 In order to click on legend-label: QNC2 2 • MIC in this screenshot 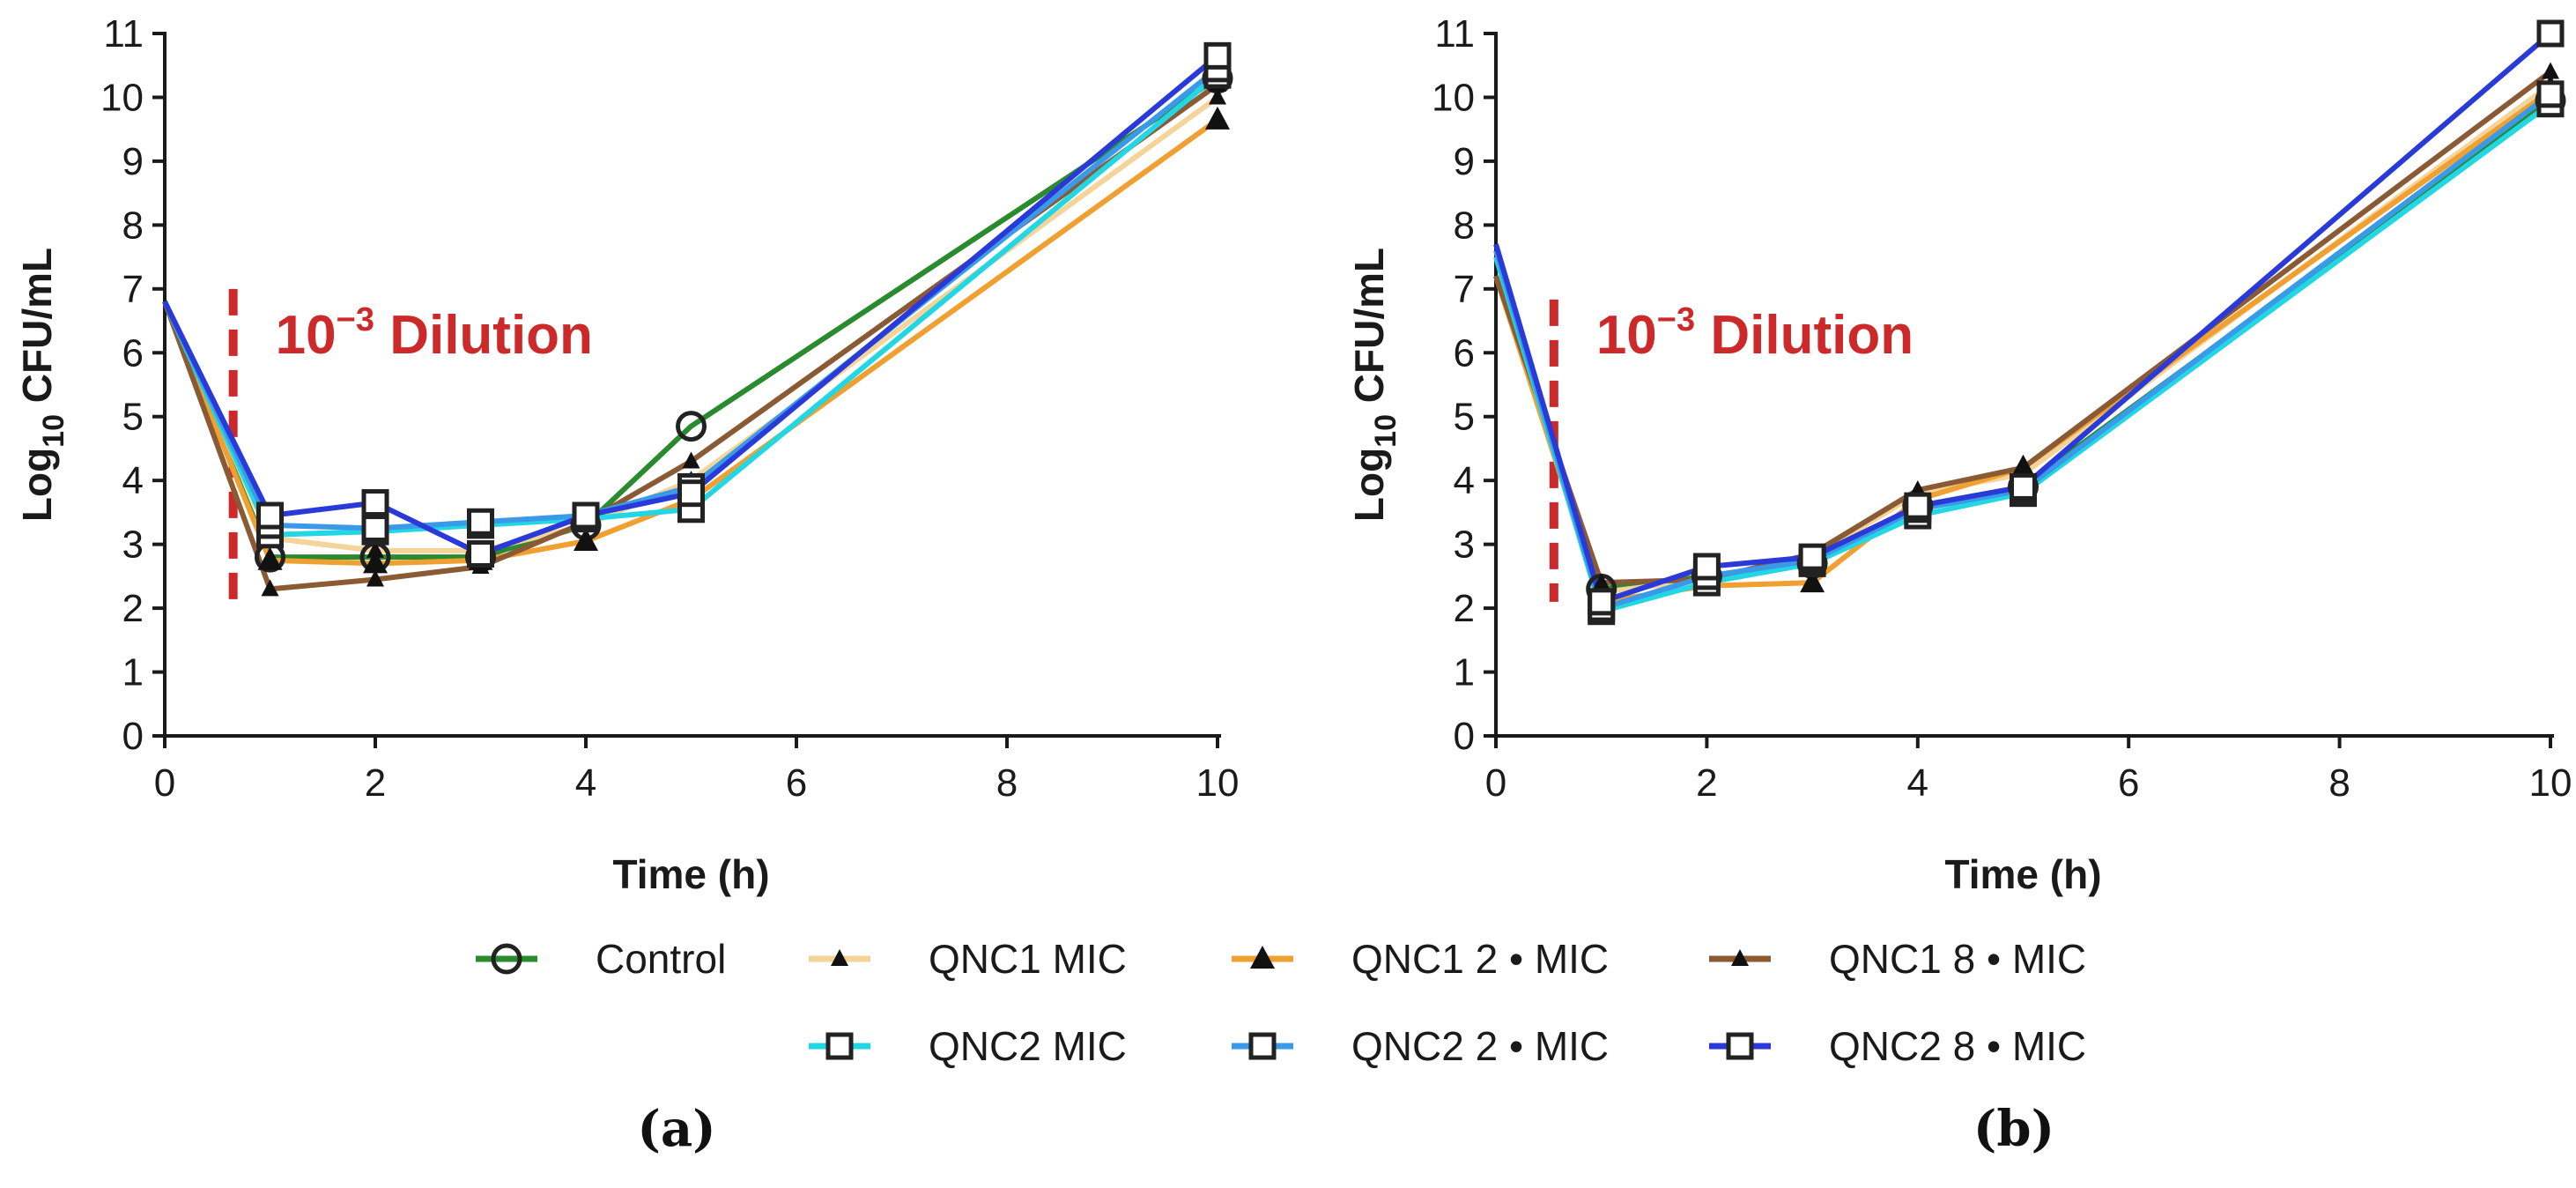, I will do `click(1480, 1046)`.